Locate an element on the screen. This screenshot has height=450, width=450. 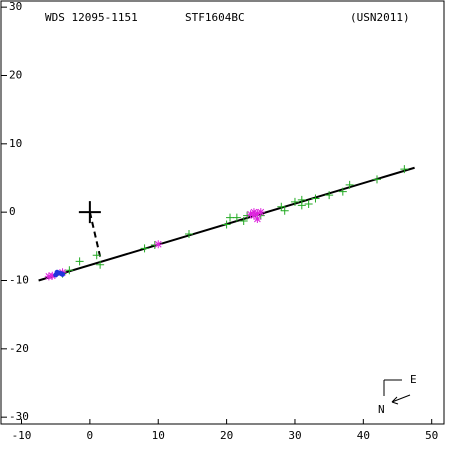
y-tick-label: 20 is located at coordinates (15, 74).